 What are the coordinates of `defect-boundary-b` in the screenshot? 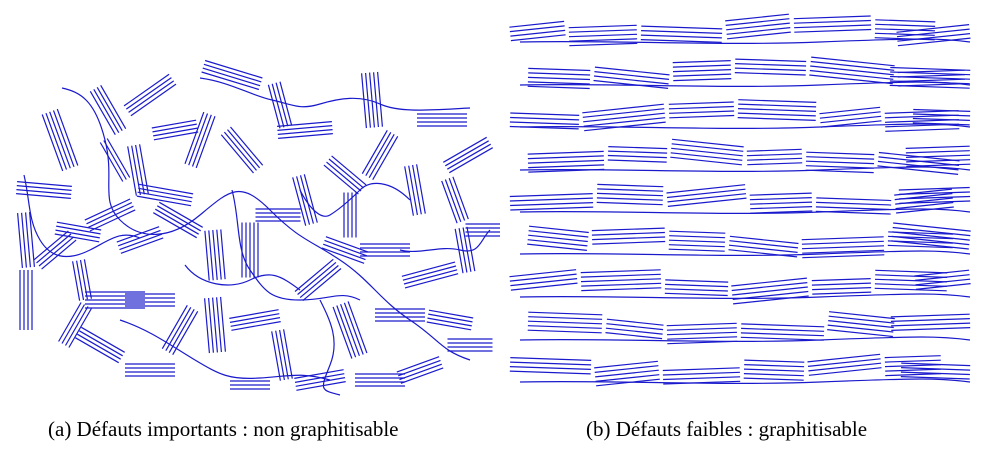 It's located at (745, 339).